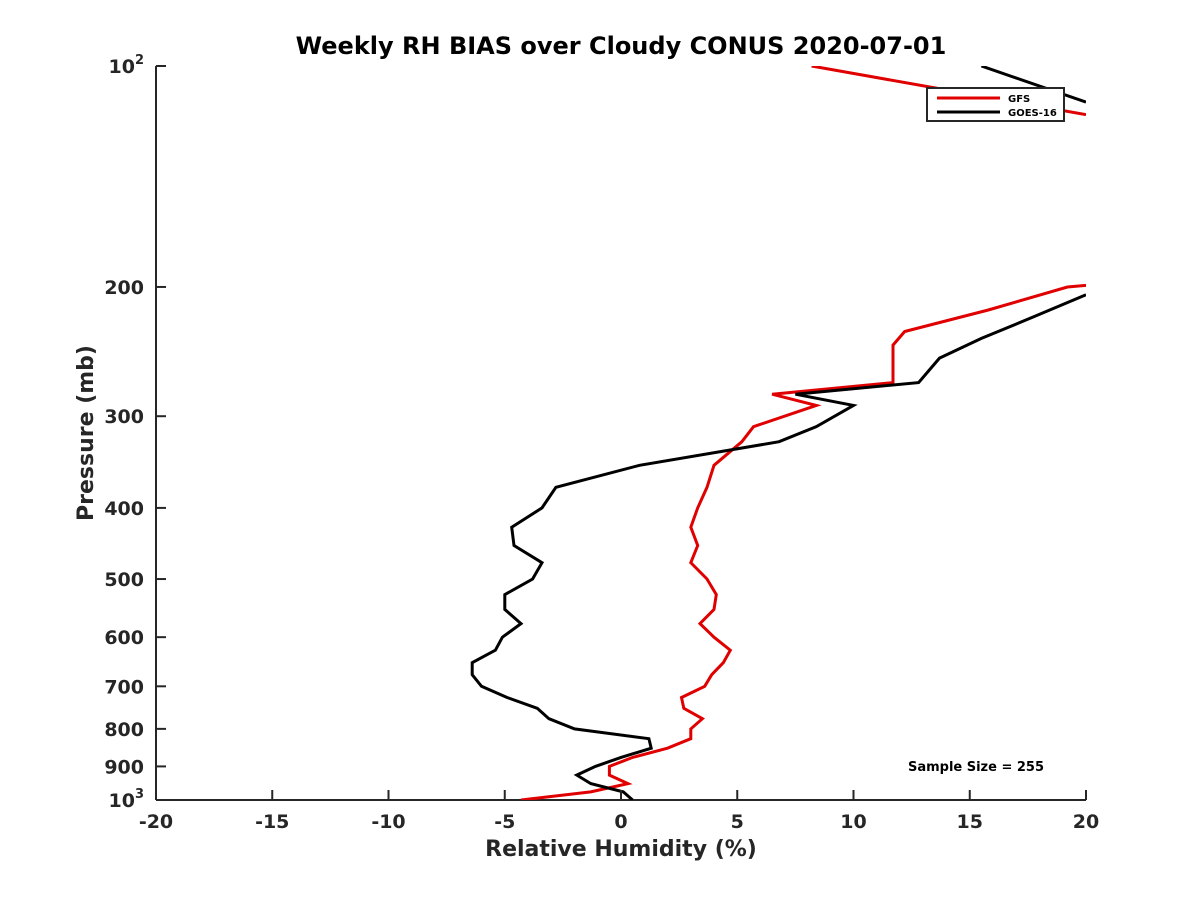  Describe the element at coordinates (127, 799) in the screenshot. I see `y-tick-label: 10³` at that location.